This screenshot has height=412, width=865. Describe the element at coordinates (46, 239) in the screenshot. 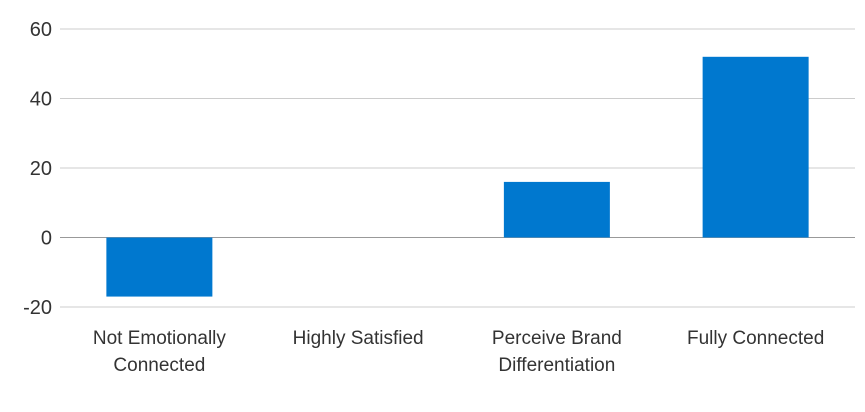

I see `y-tick-label: 0` at that location.